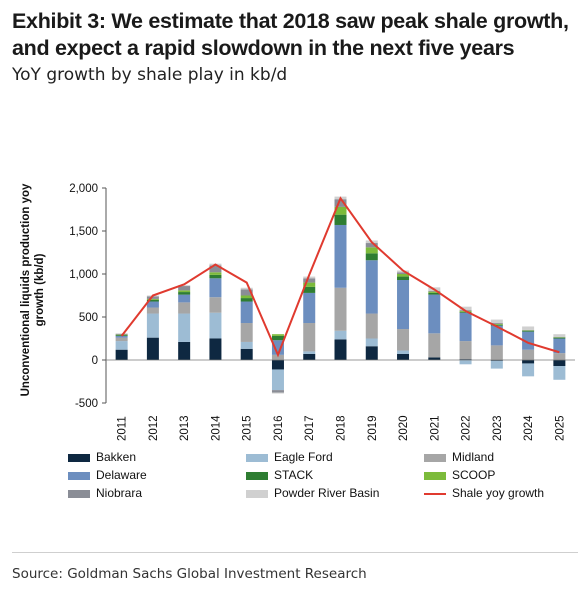 The height and width of the screenshot is (591, 586). What do you see at coordinates (340, 203) in the screenshot?
I see `bar-segment-niobrara-2018` at bounding box center [340, 203].